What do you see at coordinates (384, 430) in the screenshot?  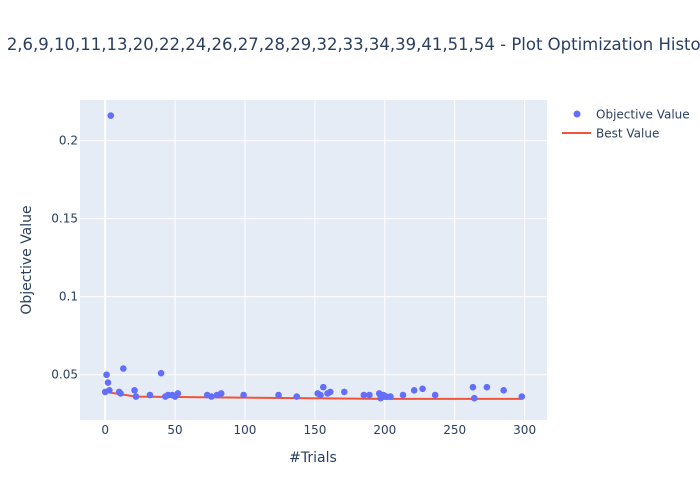 I see `x-tick-label: 200` at bounding box center [384, 430].